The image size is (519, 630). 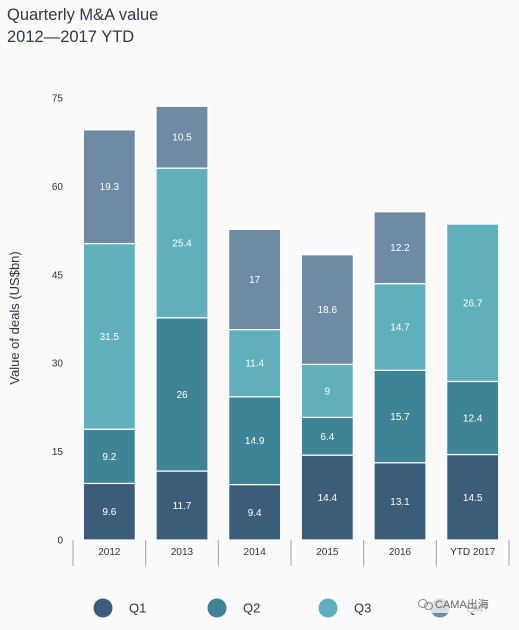 I want to click on data-label: 11.4, so click(x=254, y=364).